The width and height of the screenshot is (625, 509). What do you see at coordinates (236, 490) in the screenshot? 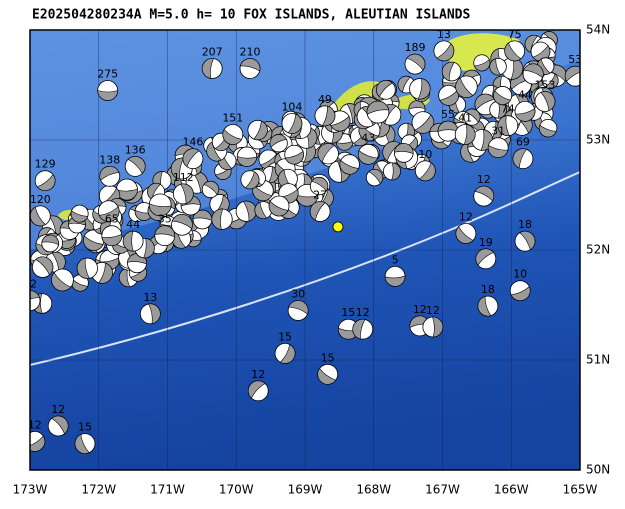
I see `x-tick-label: 170W` at bounding box center [236, 490].